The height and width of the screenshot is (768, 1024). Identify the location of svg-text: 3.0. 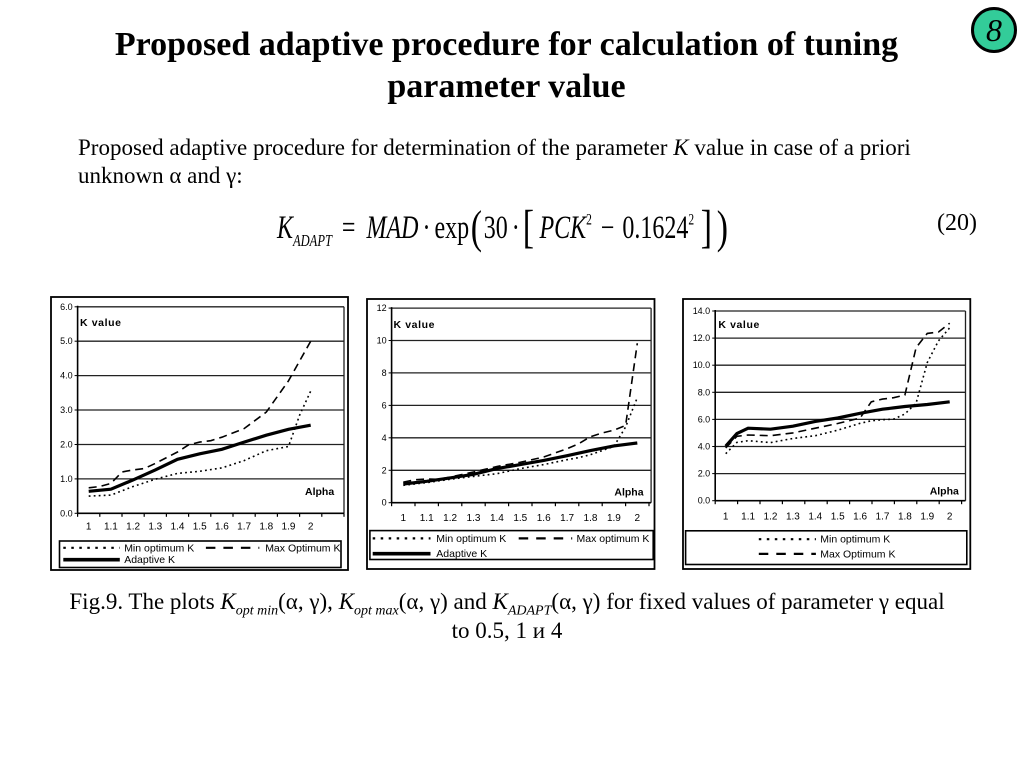
(66, 410).